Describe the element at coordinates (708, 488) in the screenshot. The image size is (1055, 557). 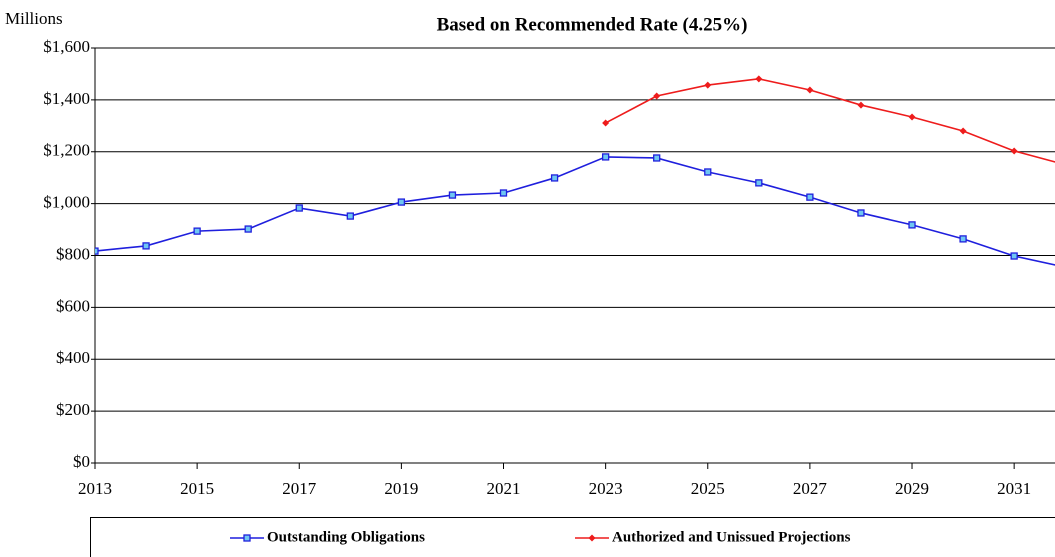
I see `x-tick-label: 2025` at that location.